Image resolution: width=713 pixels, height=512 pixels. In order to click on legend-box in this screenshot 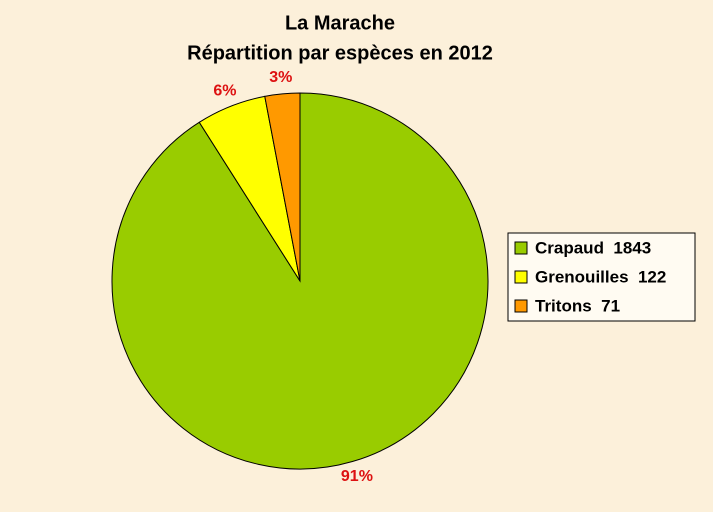, I will do `click(601, 277)`.